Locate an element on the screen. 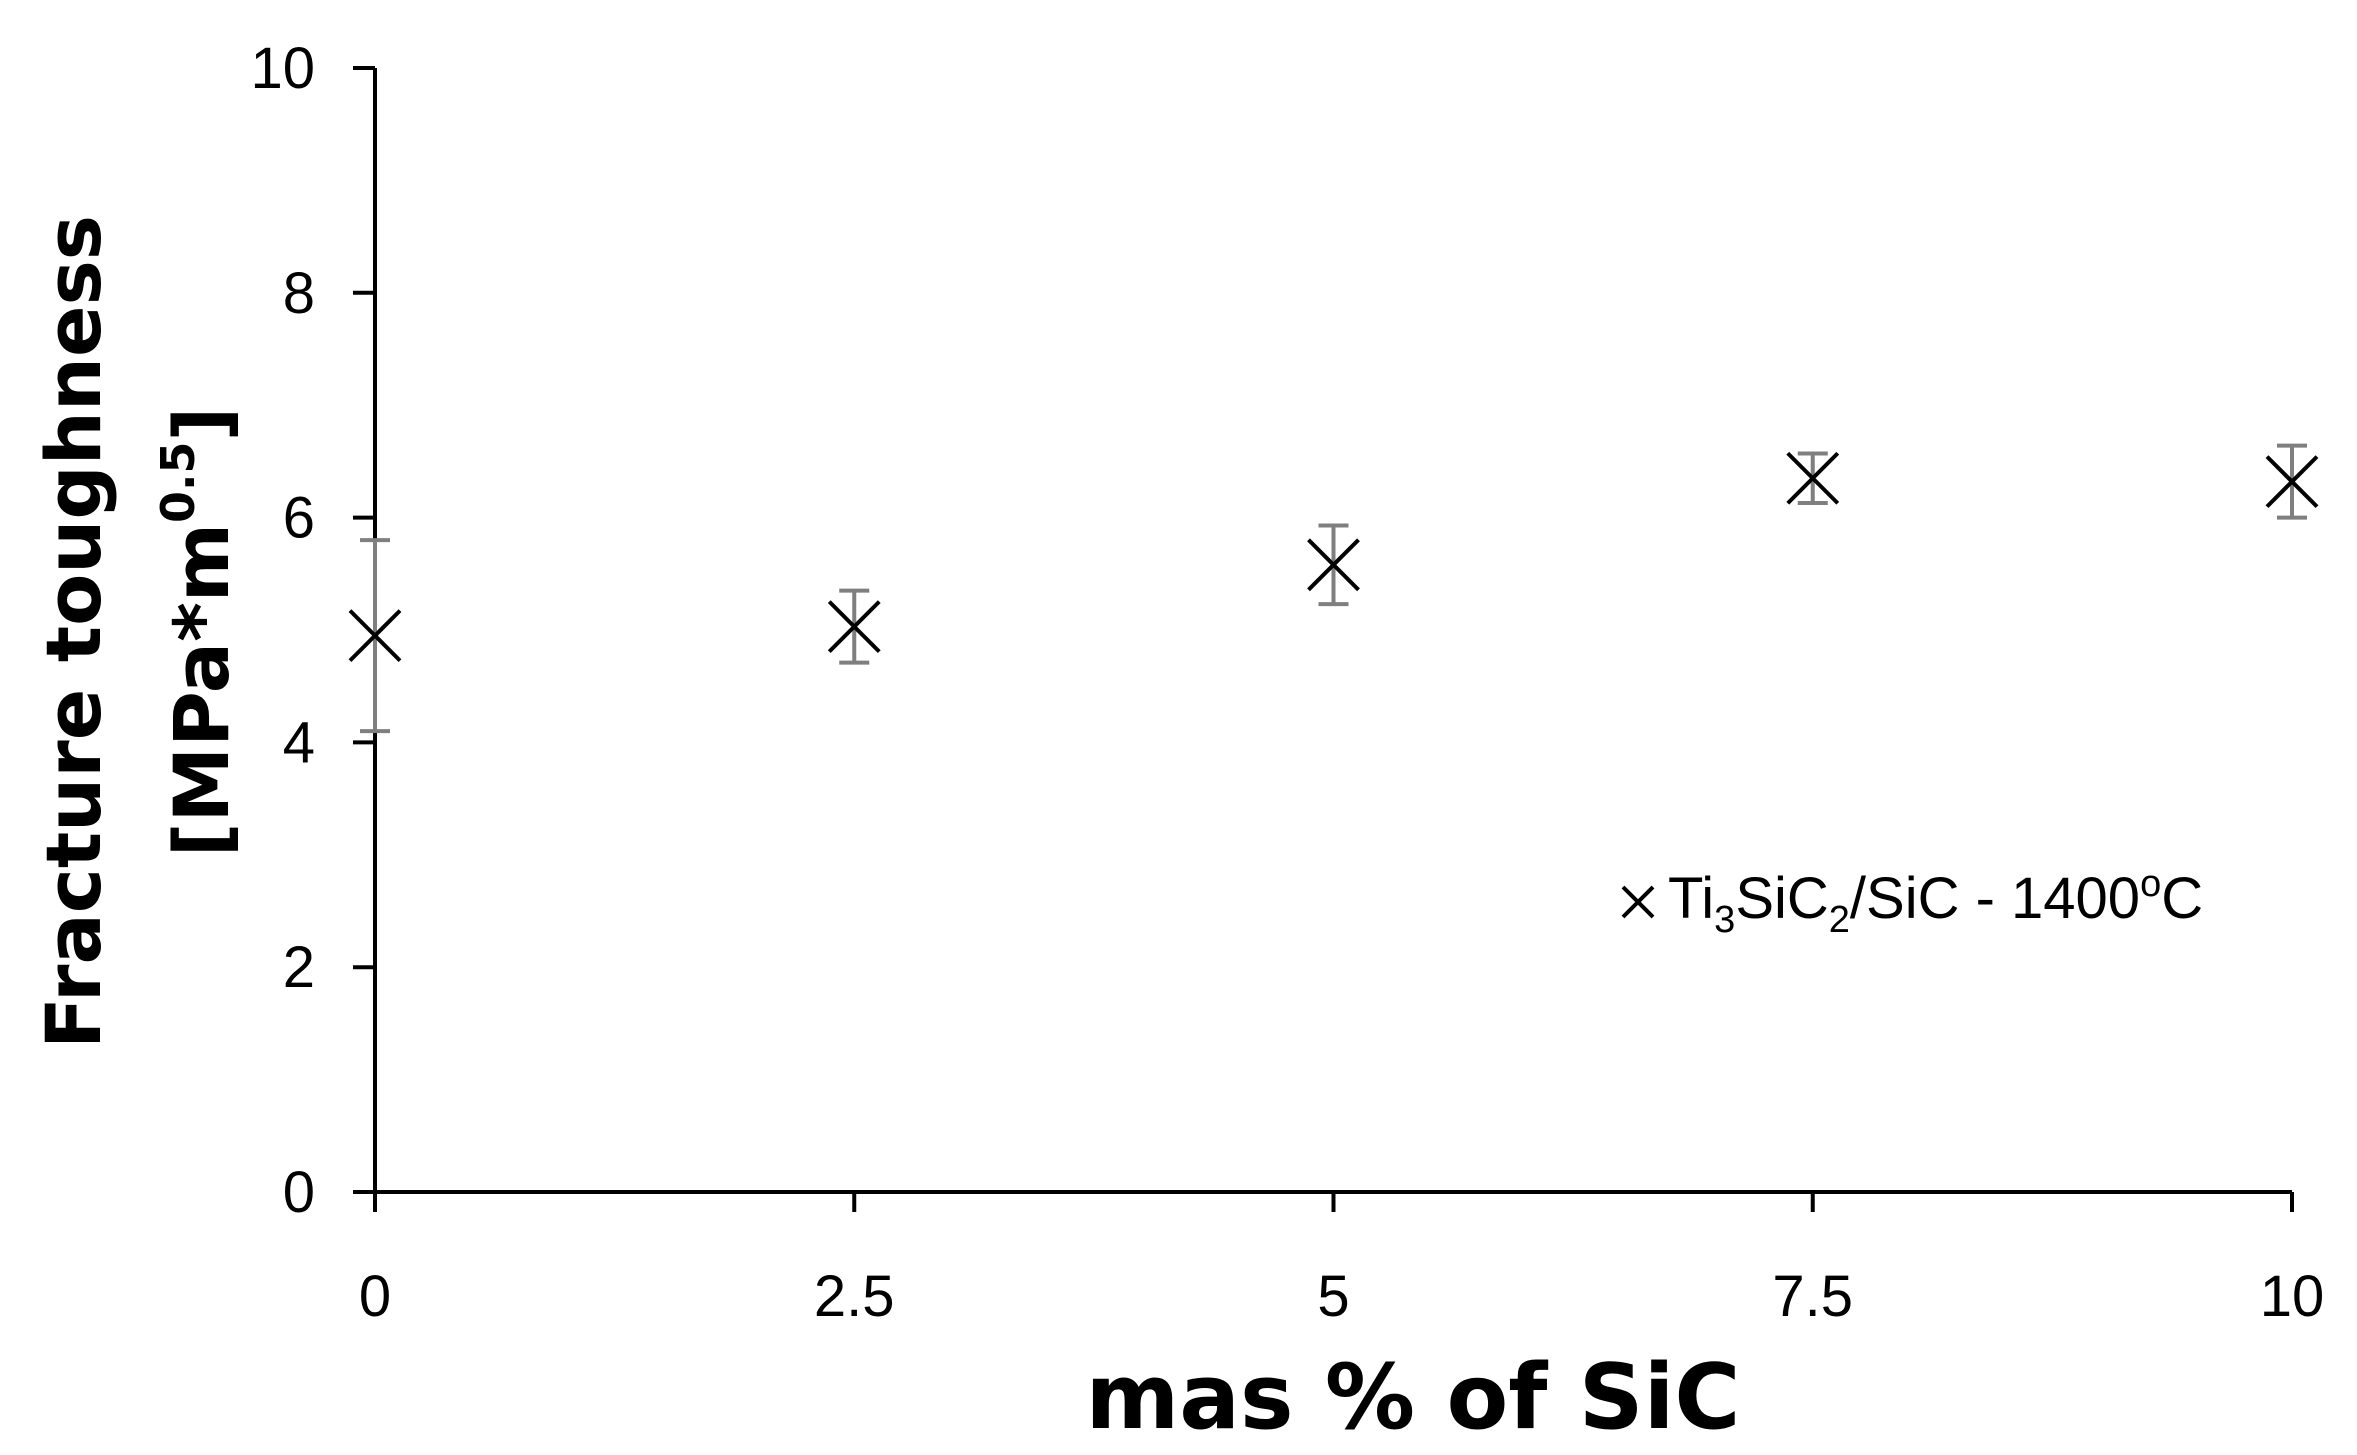 This screenshot has height=1455, width=2357. x-tick-label: 7.5 is located at coordinates (1812, 1296).